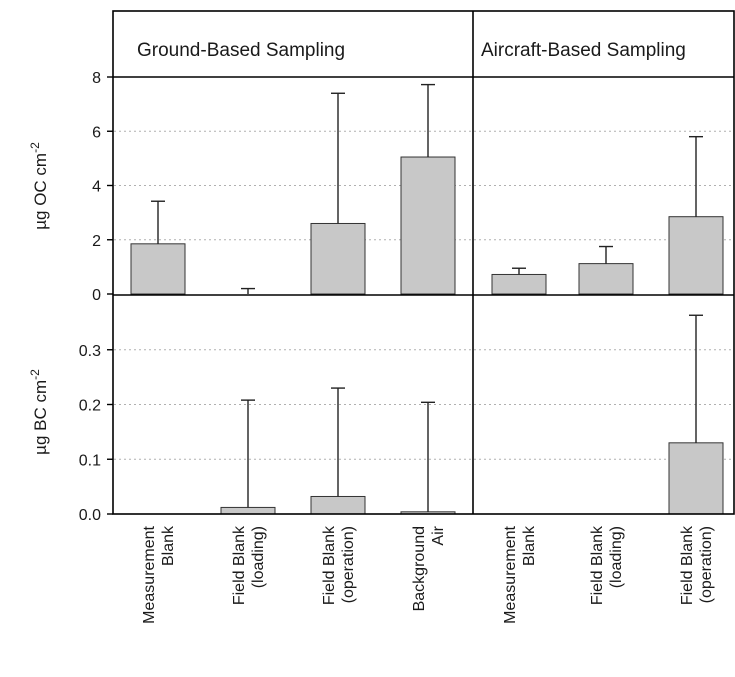  I want to click on y-tick-label-bc: 0.2, so click(90, 406).